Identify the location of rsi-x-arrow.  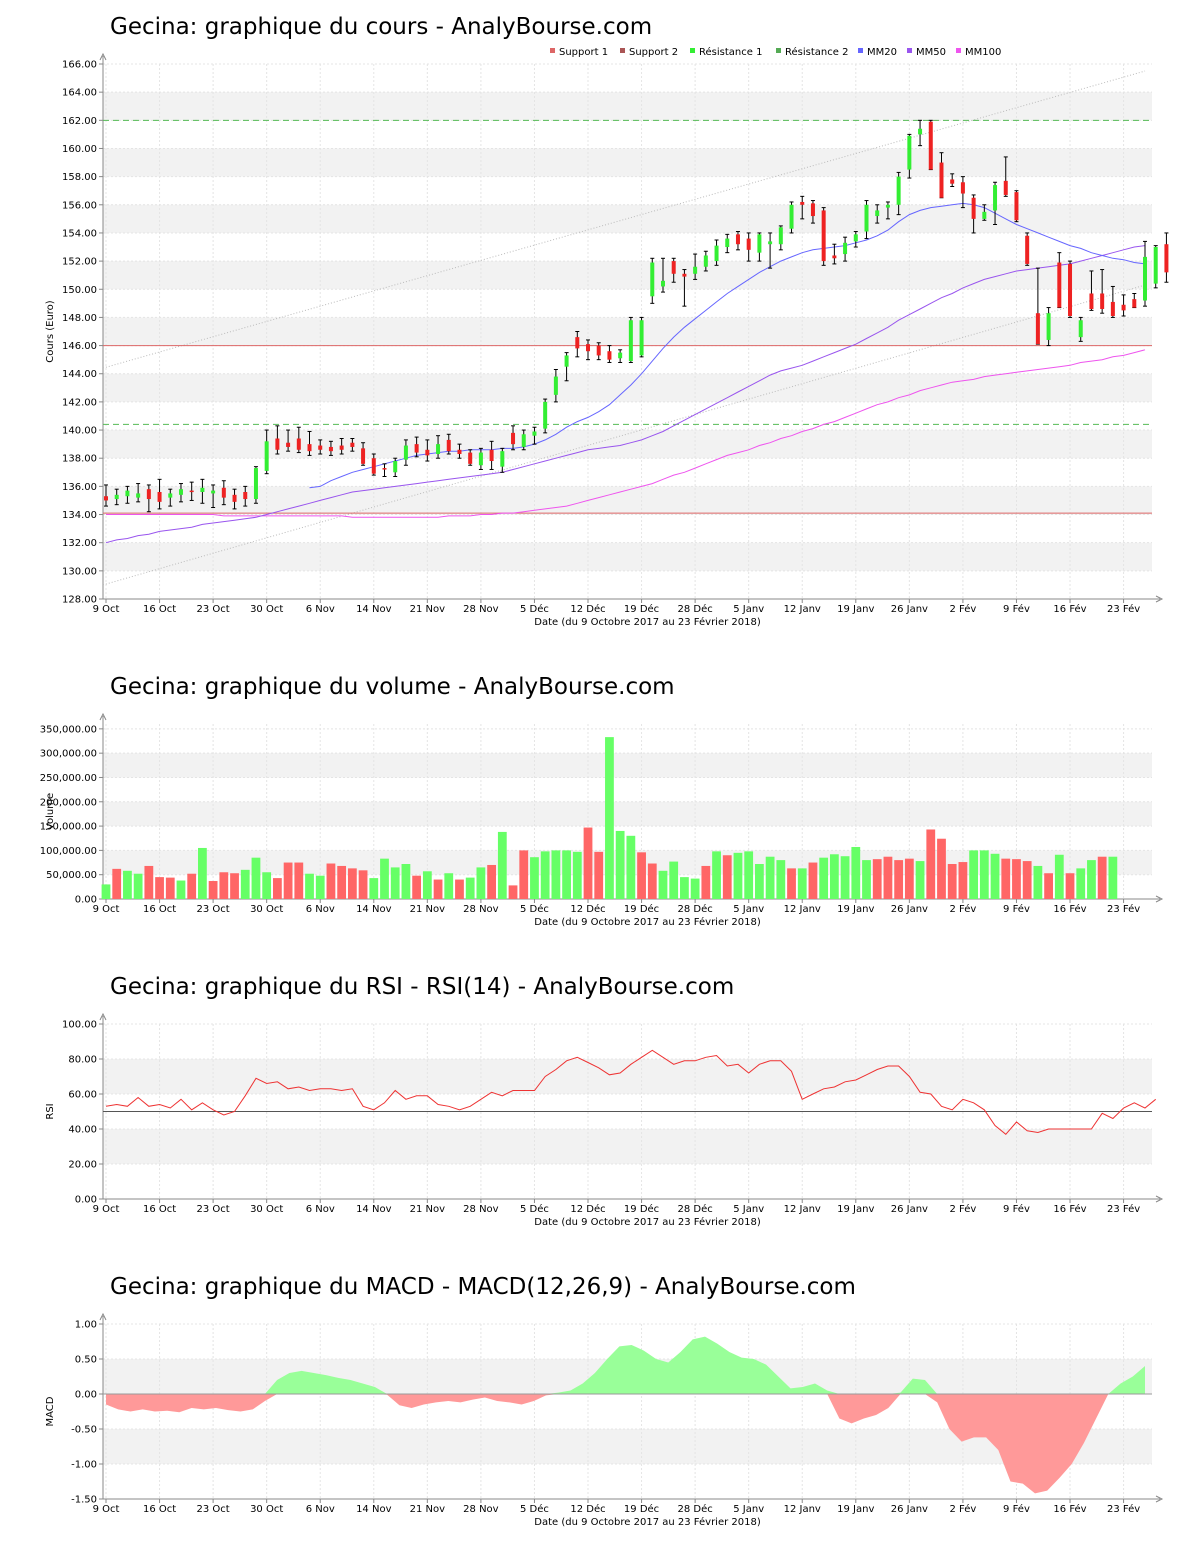
(1159, 1199).